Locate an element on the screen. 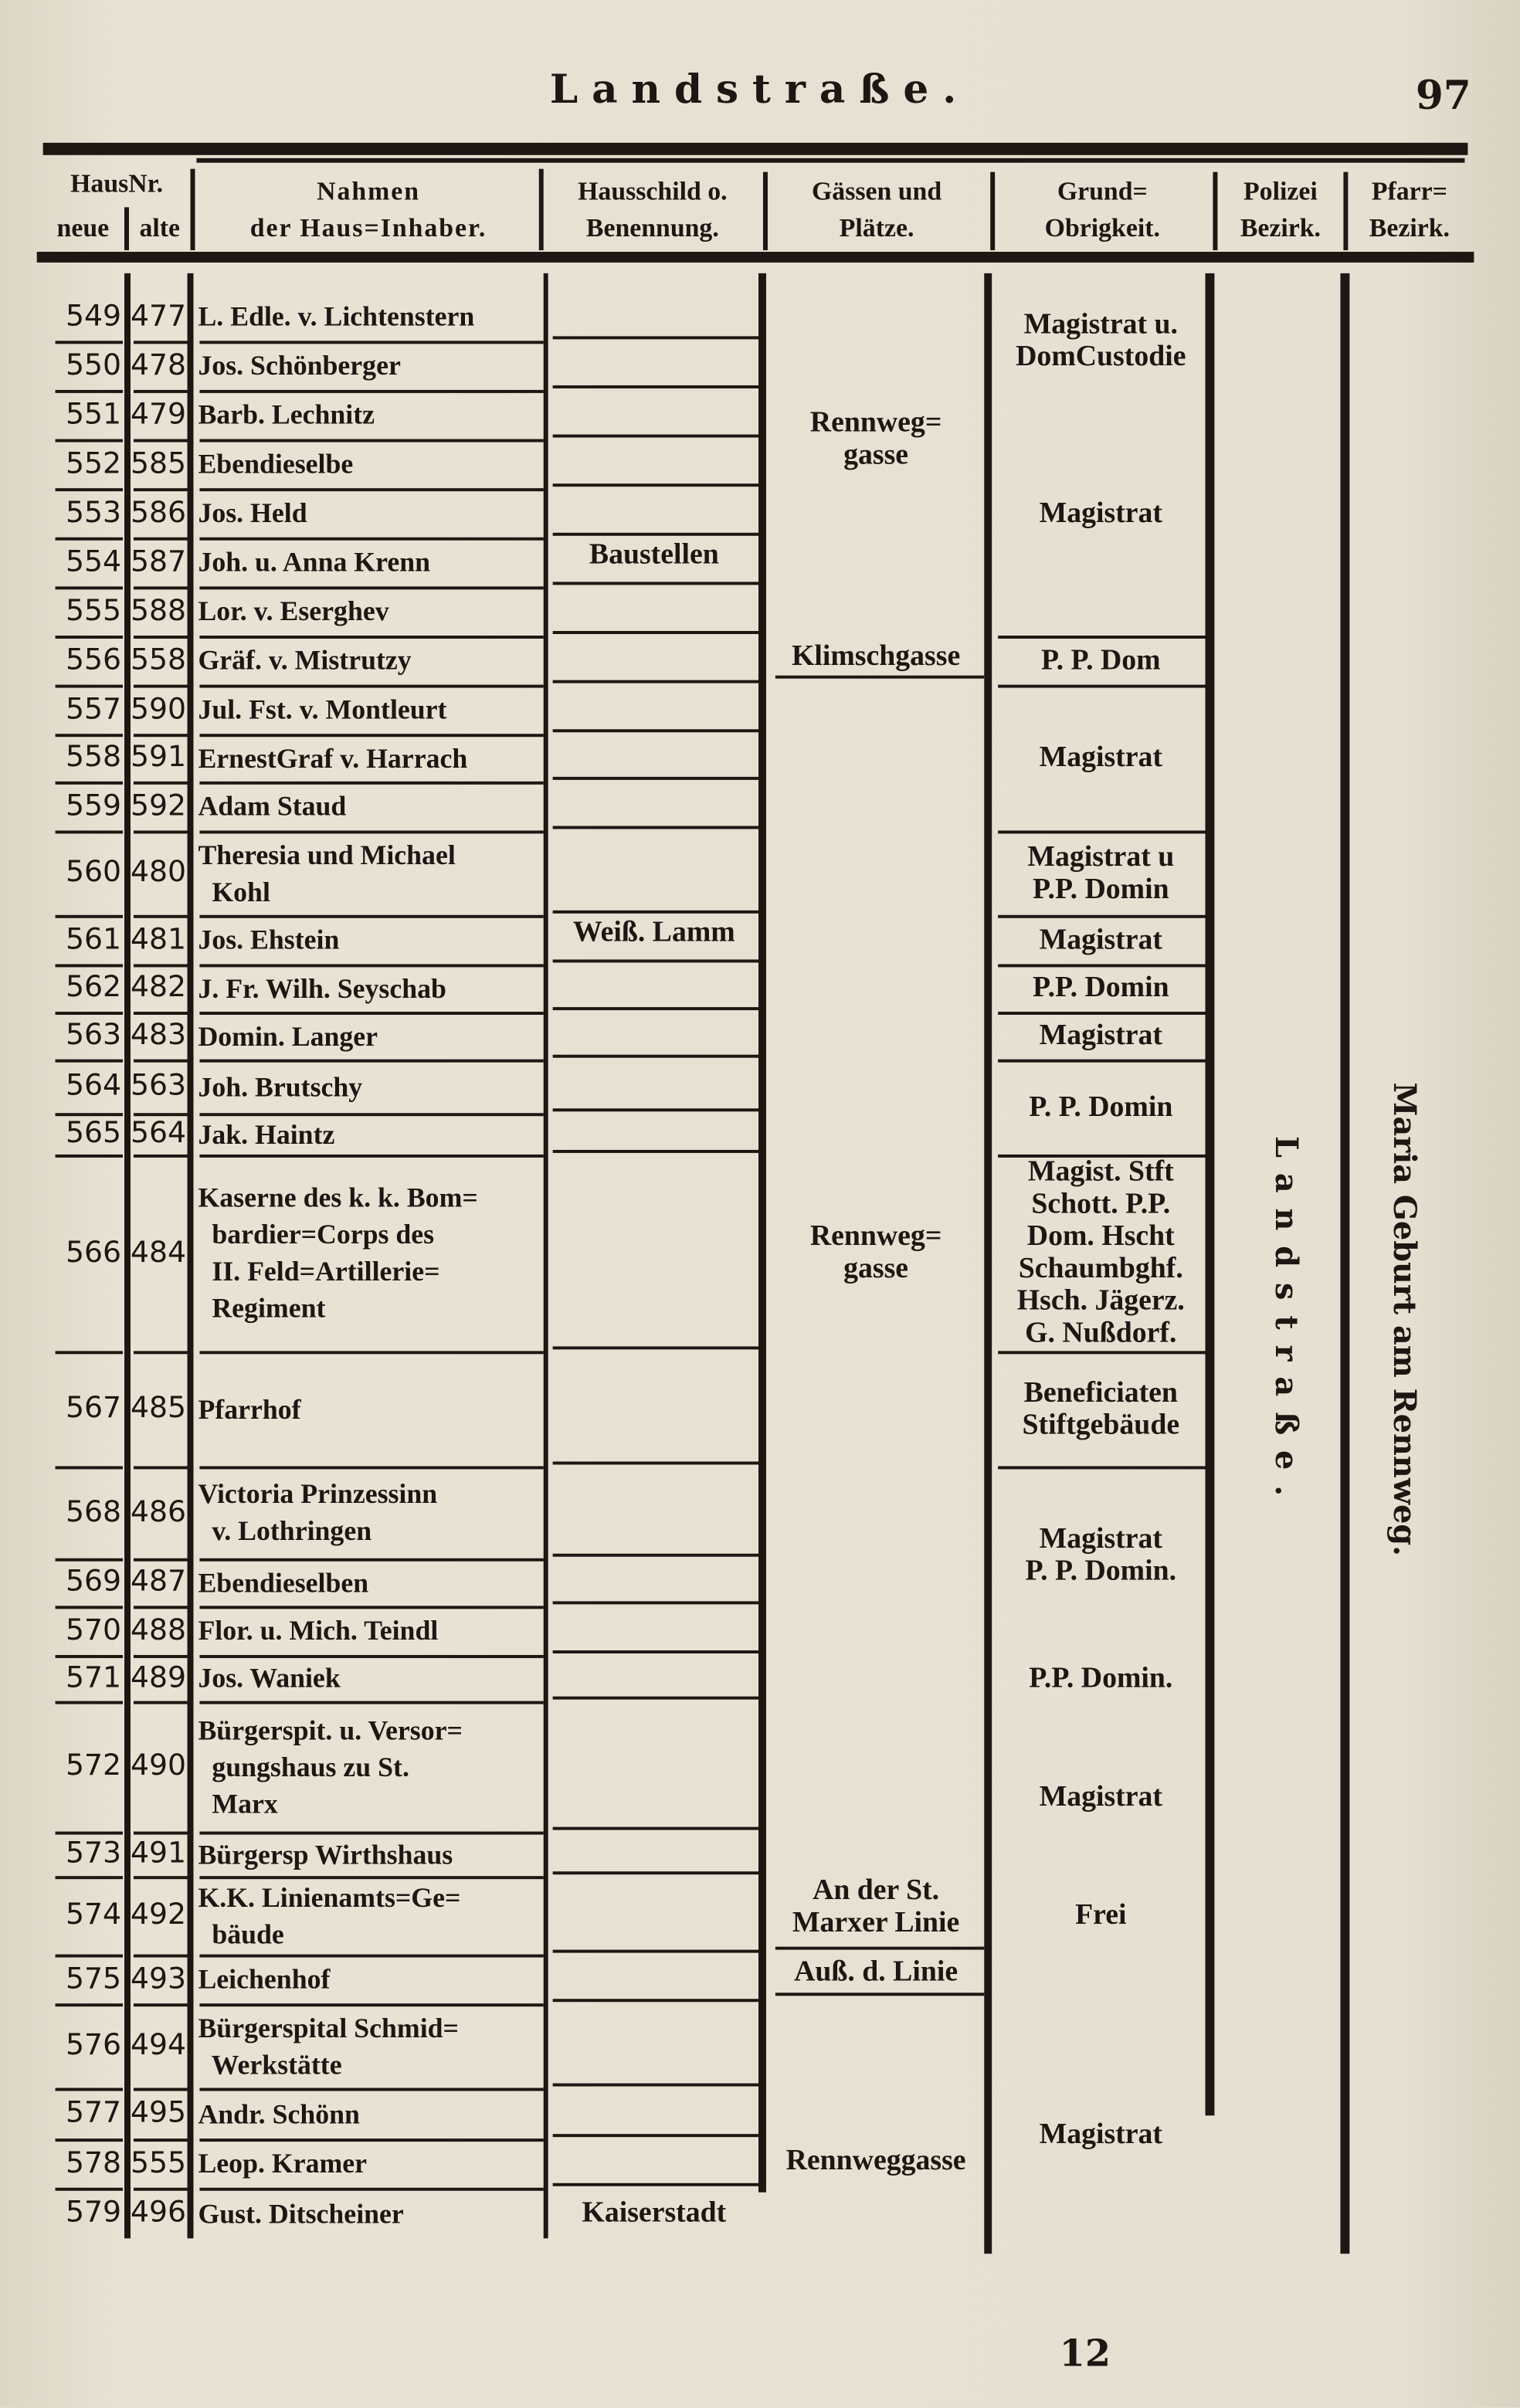  landlord: Frei is located at coordinates (1101, 1915).